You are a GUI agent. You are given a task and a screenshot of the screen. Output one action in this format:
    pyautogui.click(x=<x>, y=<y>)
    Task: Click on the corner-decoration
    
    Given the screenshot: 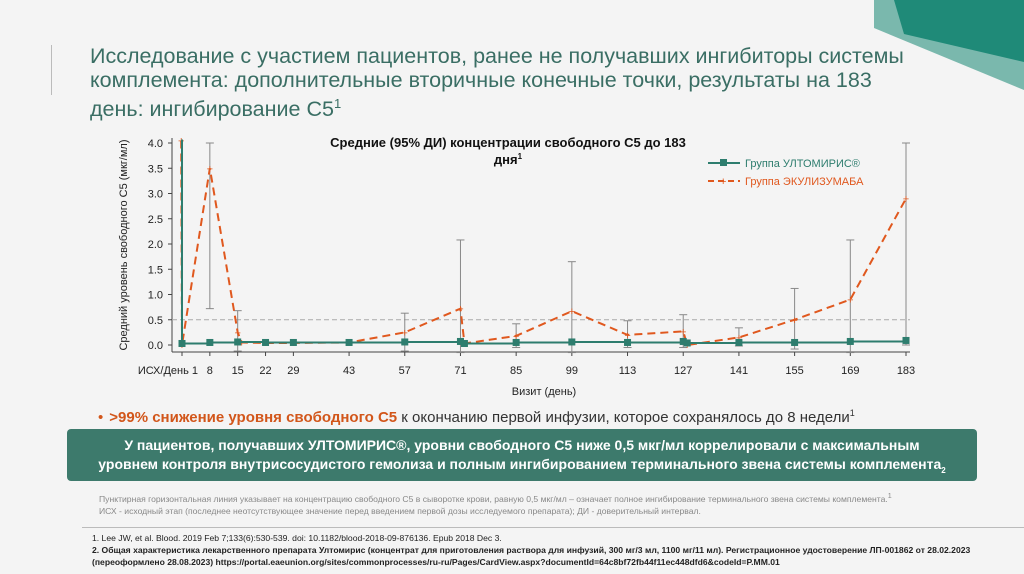 What is the action you would take?
    pyautogui.click(x=949, y=45)
    